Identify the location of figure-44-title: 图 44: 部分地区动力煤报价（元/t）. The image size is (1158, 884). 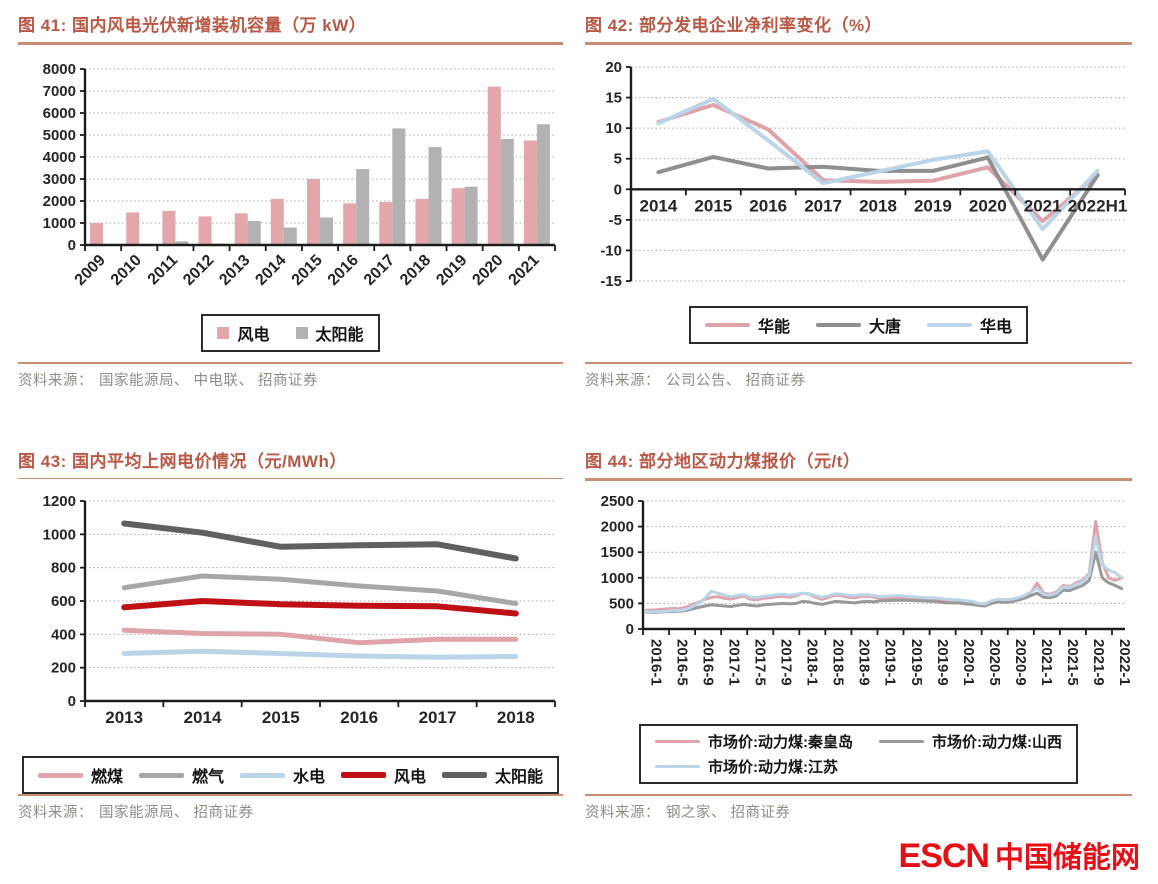
(723, 461).